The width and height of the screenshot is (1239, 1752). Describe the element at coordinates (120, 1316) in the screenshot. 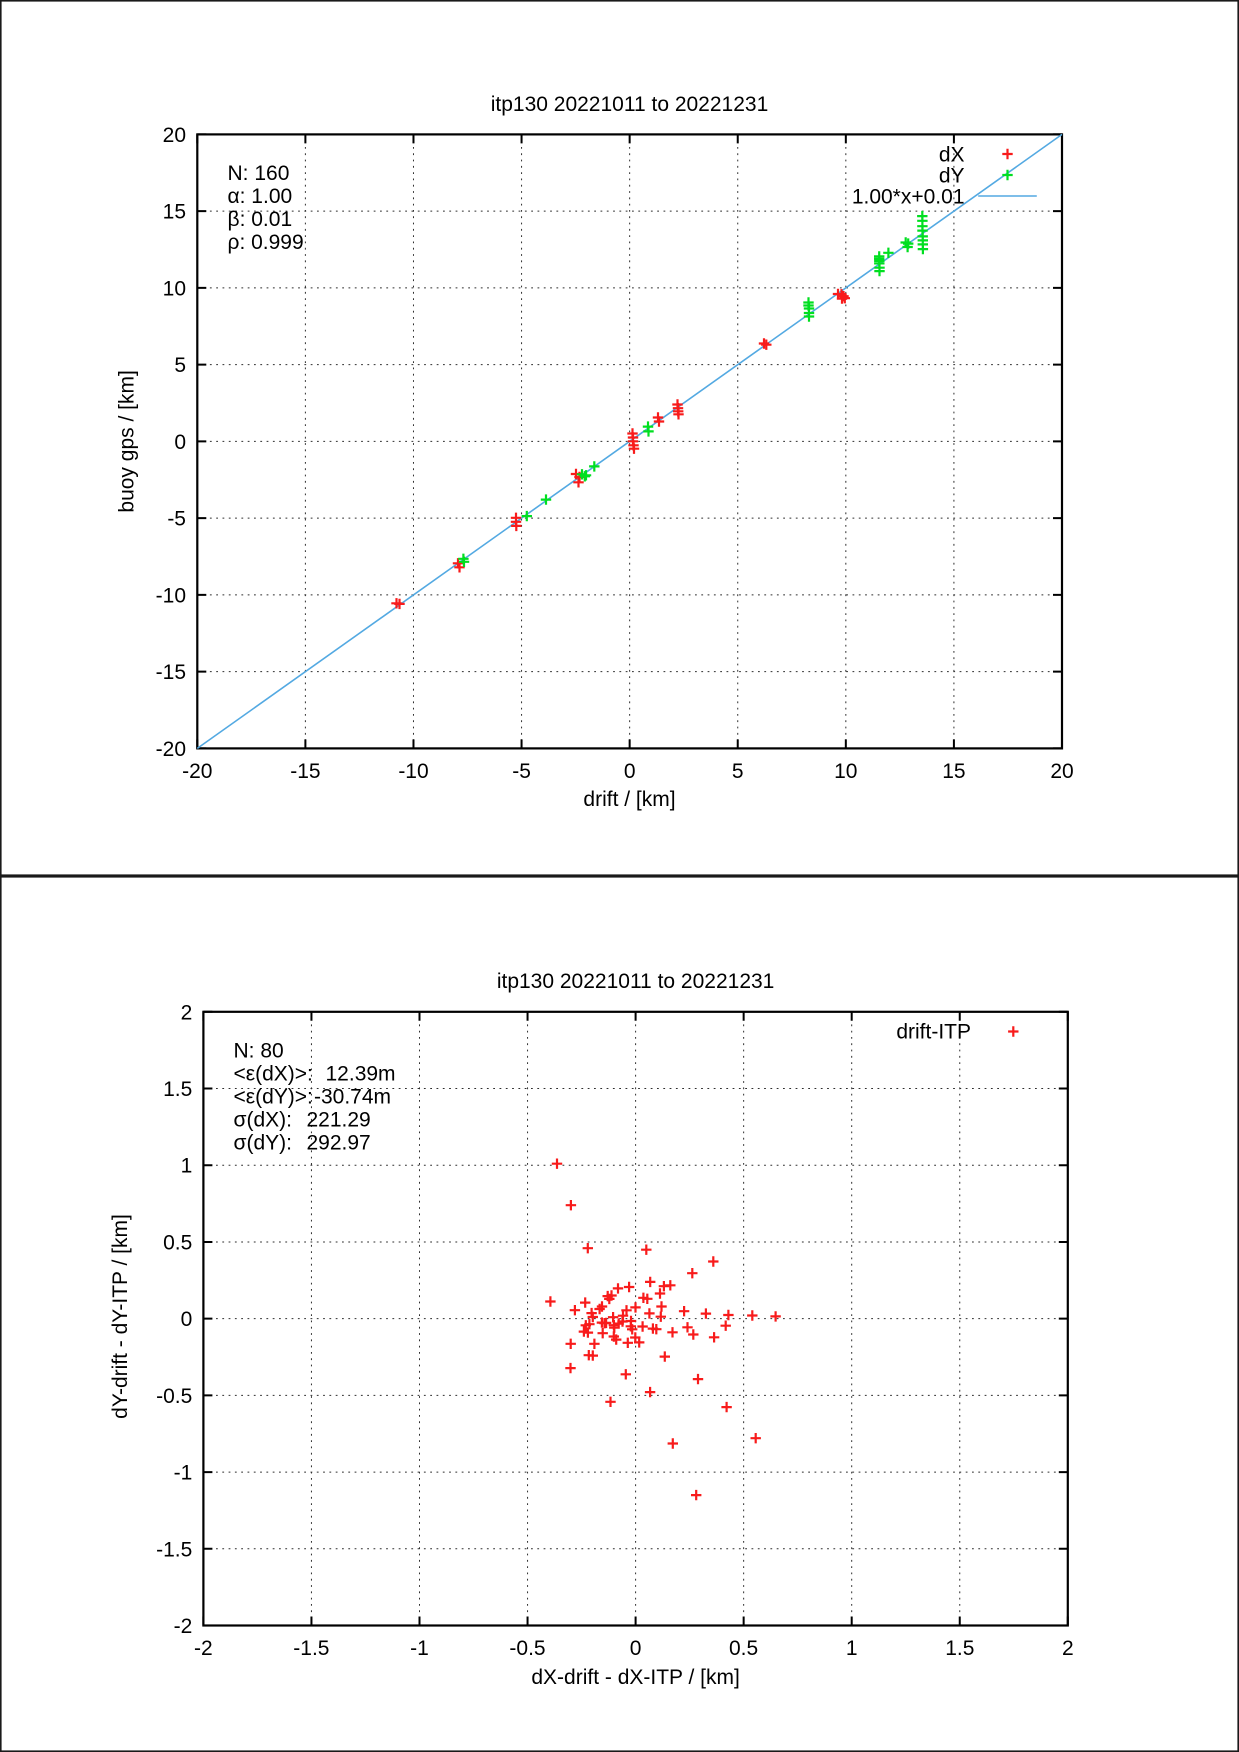

I see `svg-text: dY-drift - dY-ITP / [km]` at that location.